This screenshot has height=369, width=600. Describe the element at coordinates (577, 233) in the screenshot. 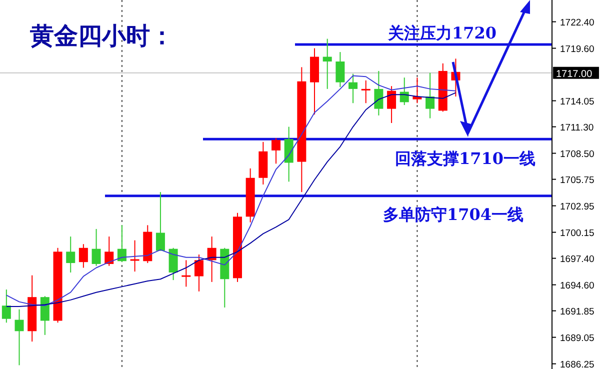

I see `y-tick-label: 1700.15` at that location.